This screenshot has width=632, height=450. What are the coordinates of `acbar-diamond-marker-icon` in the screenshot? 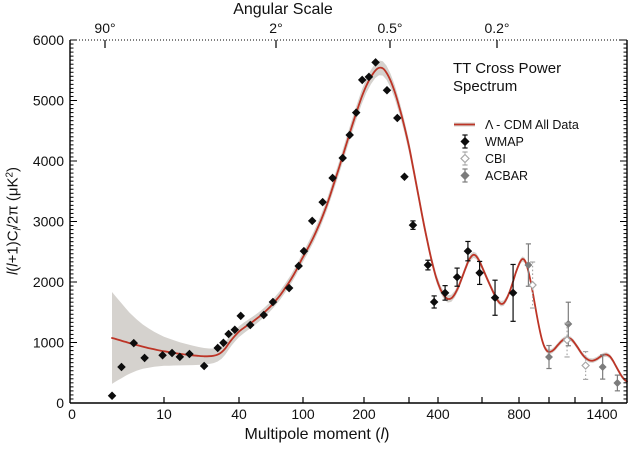 It's located at (465, 175).